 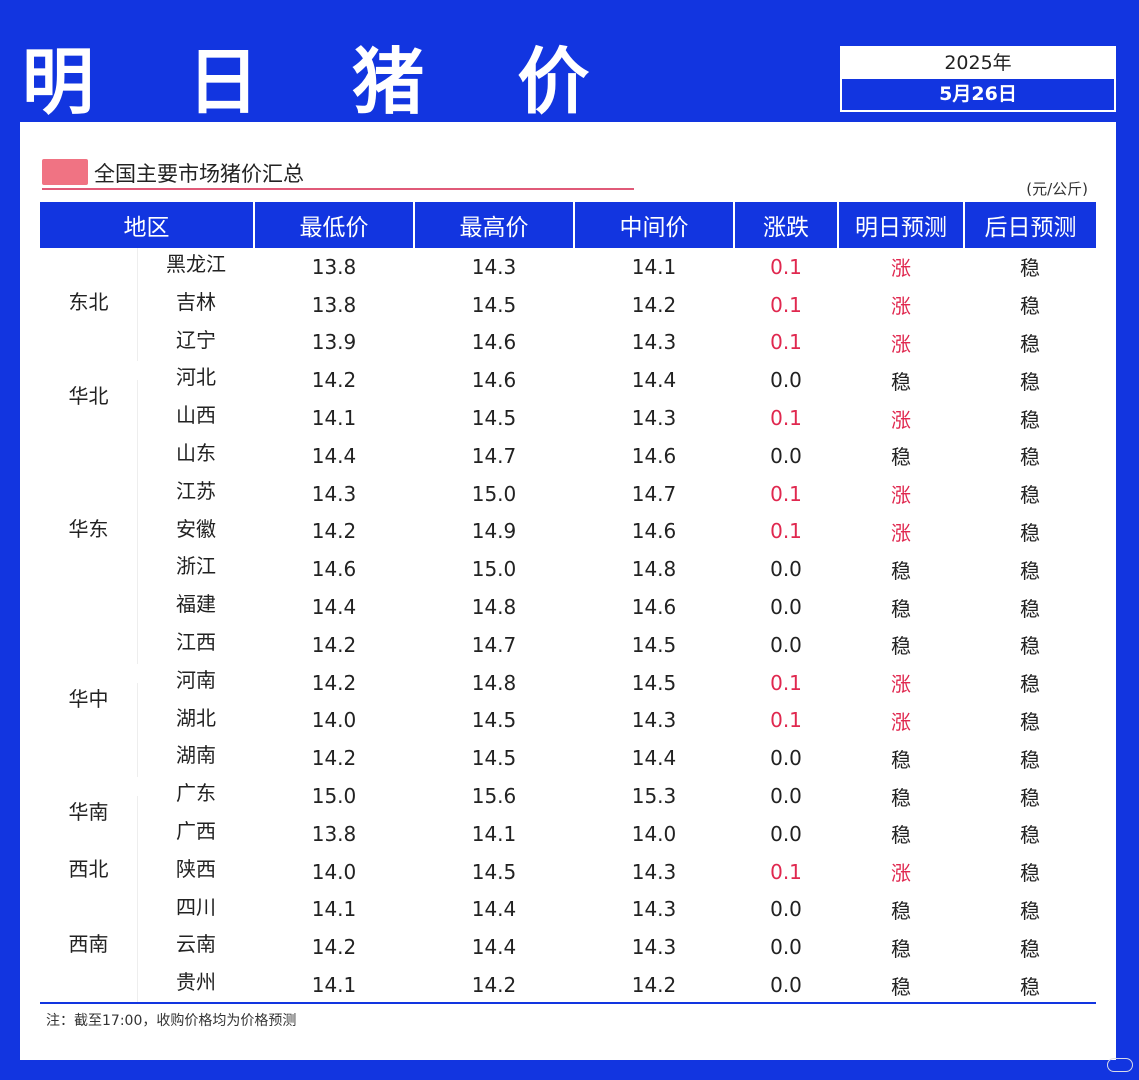 I want to click on table-row: 四川 14.1 14.4 14.3 0.0 稳 稳, so click(x=568, y=909).